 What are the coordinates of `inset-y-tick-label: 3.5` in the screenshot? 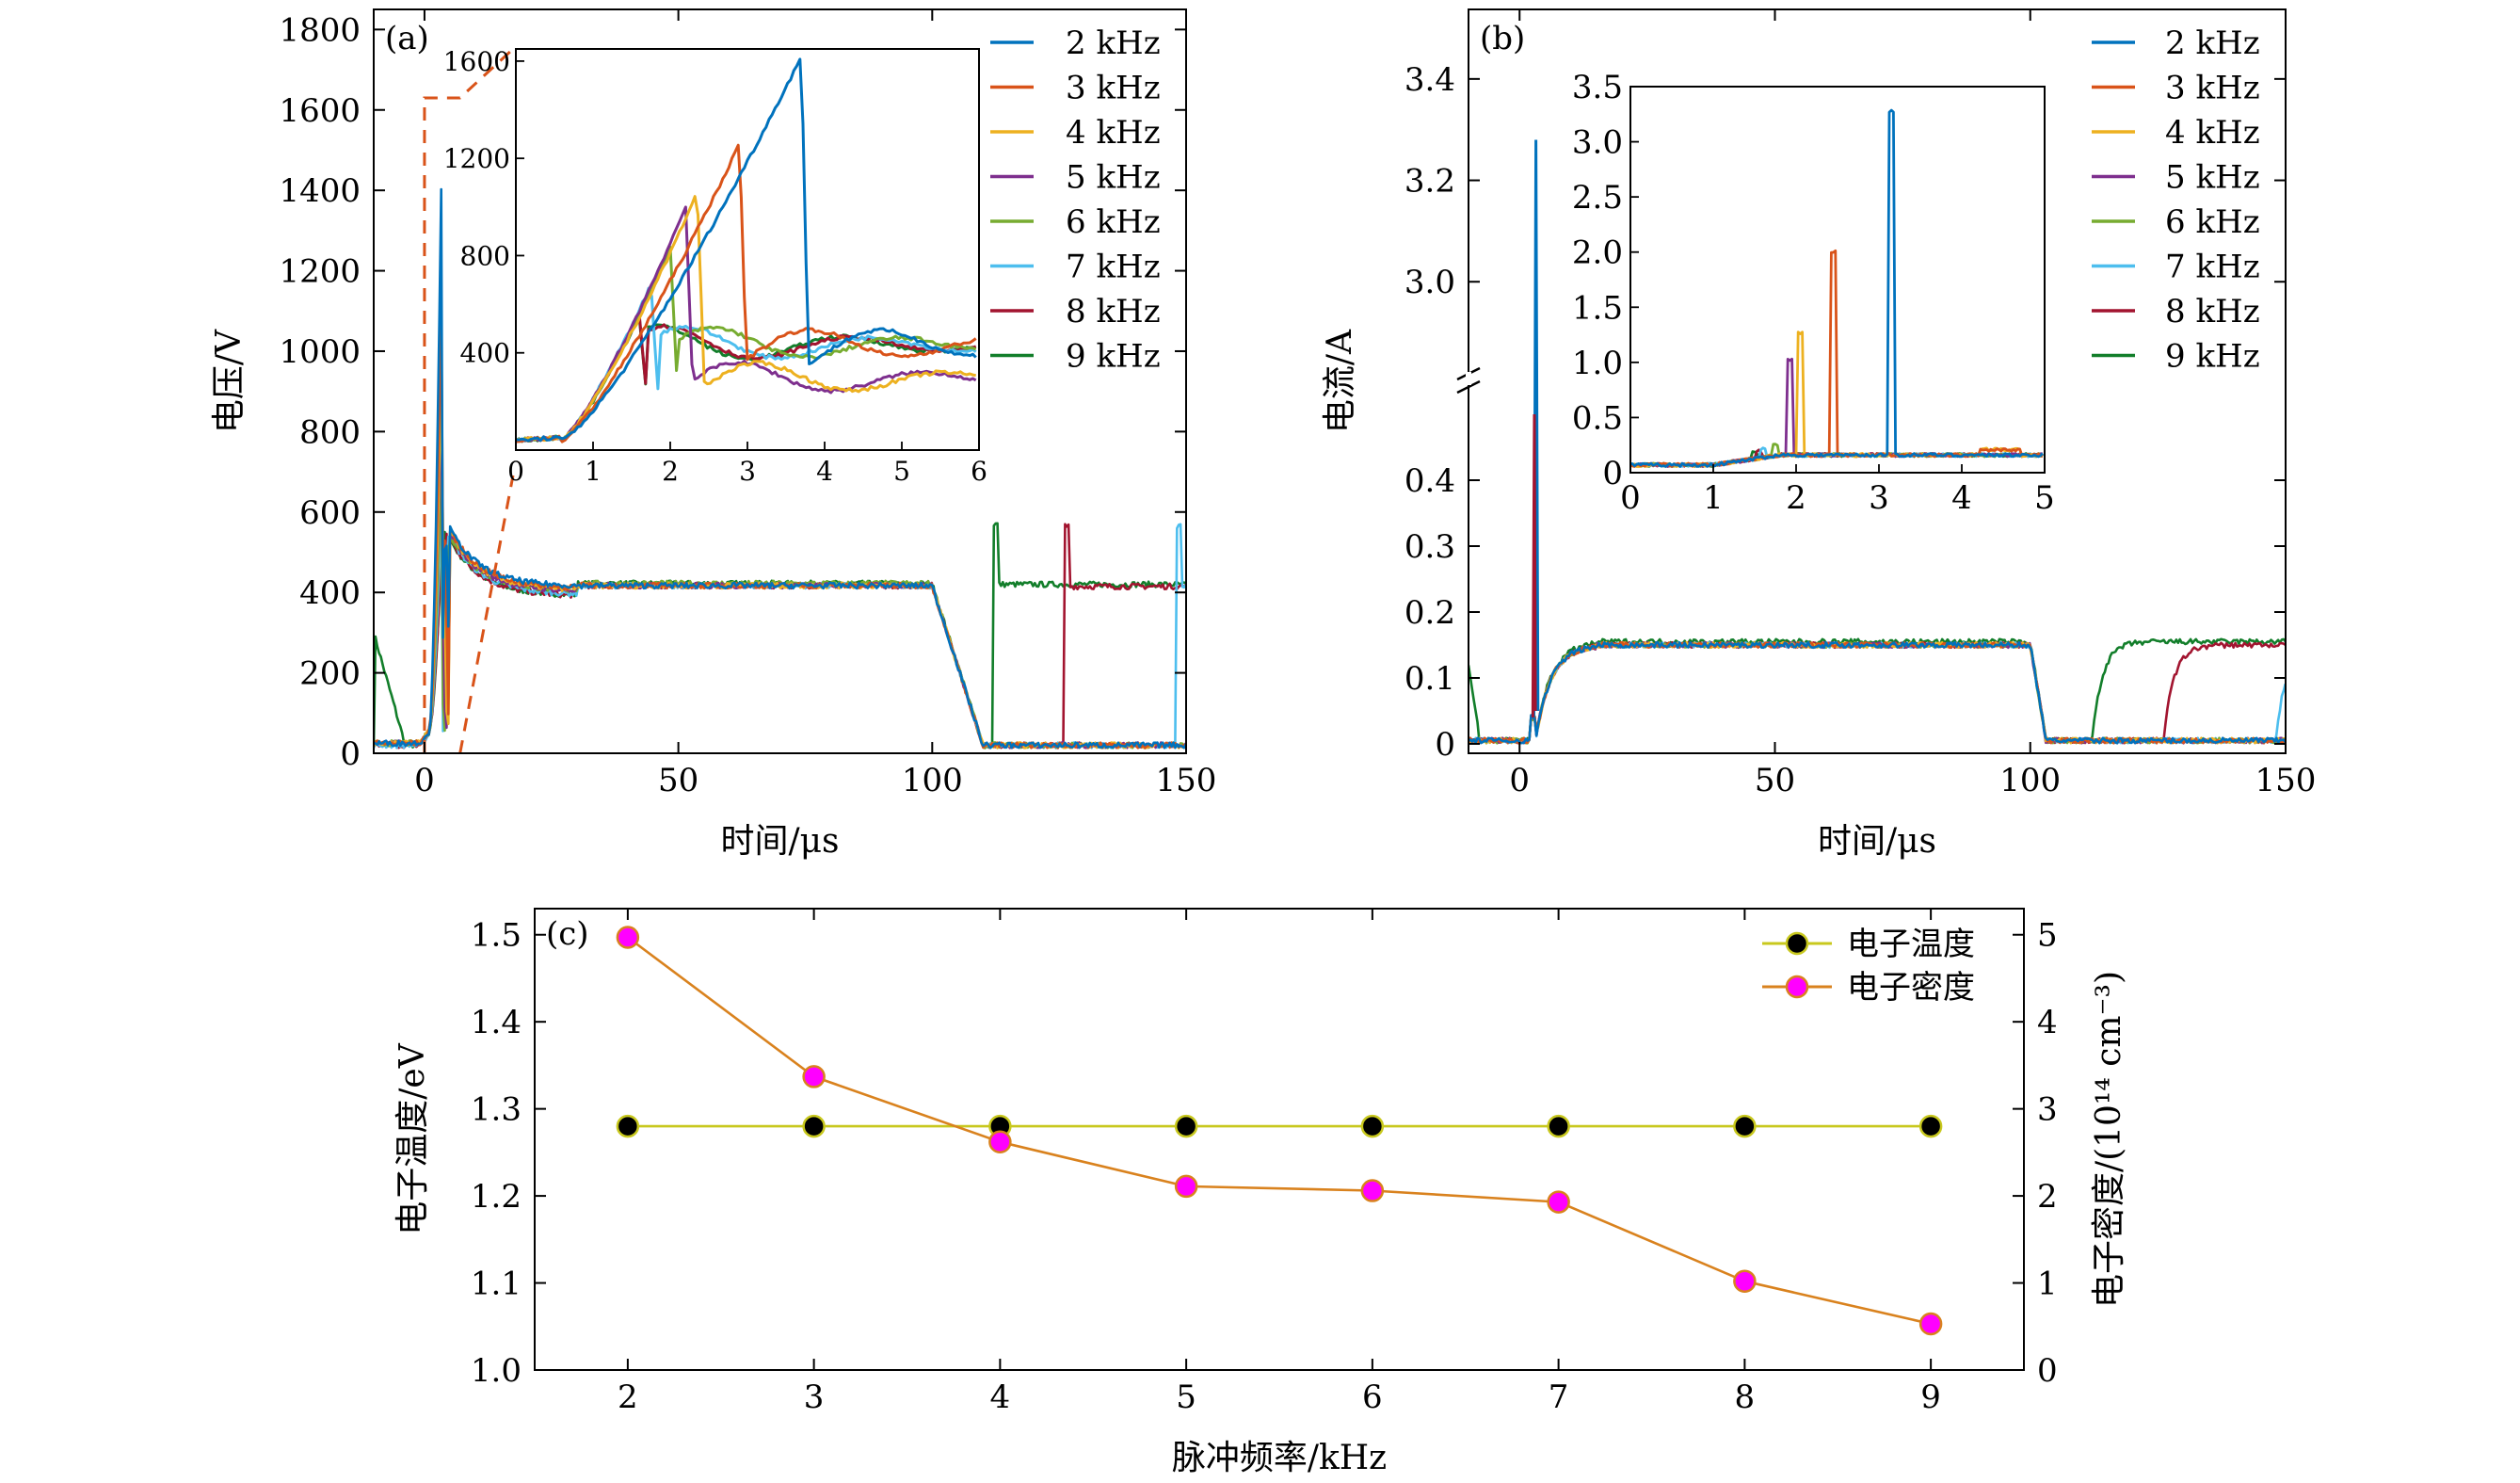 It's located at (1597, 88).